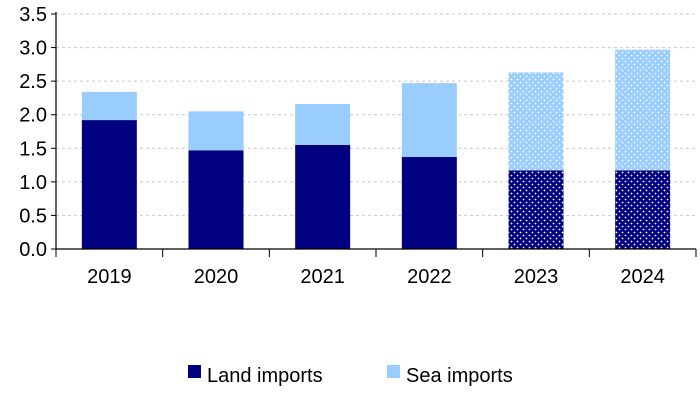 Image resolution: width=700 pixels, height=405 pixels. I want to click on legend-label: Sea imports, so click(459, 376).